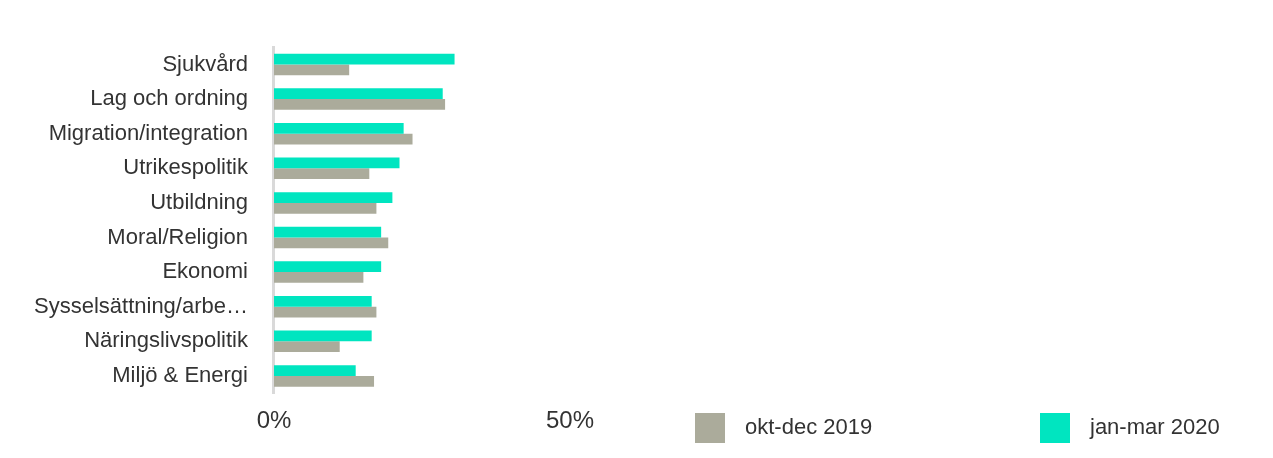 This screenshot has height=458, width=1273. What do you see at coordinates (199, 201) in the screenshot?
I see `y-tick-label: Utbildning` at bounding box center [199, 201].